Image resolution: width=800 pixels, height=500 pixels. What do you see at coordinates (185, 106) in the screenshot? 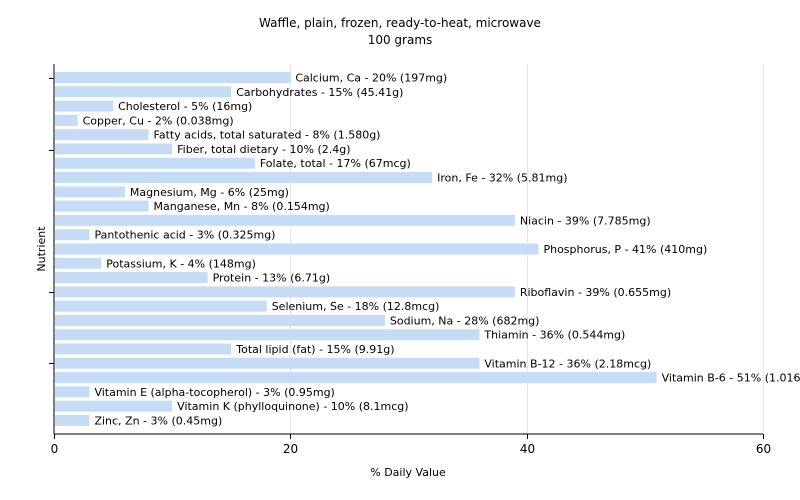
I see `bar-label: Cholesterol - 5% (16mg)` at bounding box center [185, 106].